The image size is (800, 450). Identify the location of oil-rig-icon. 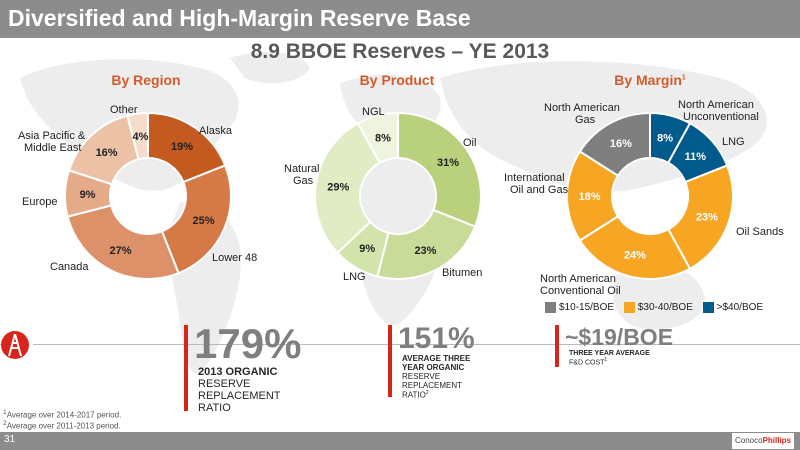
(17, 345).